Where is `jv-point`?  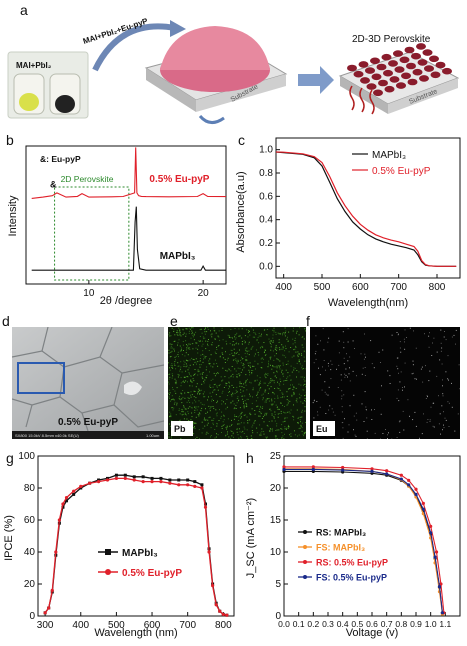
jv-point is located at coordinates (423, 503).